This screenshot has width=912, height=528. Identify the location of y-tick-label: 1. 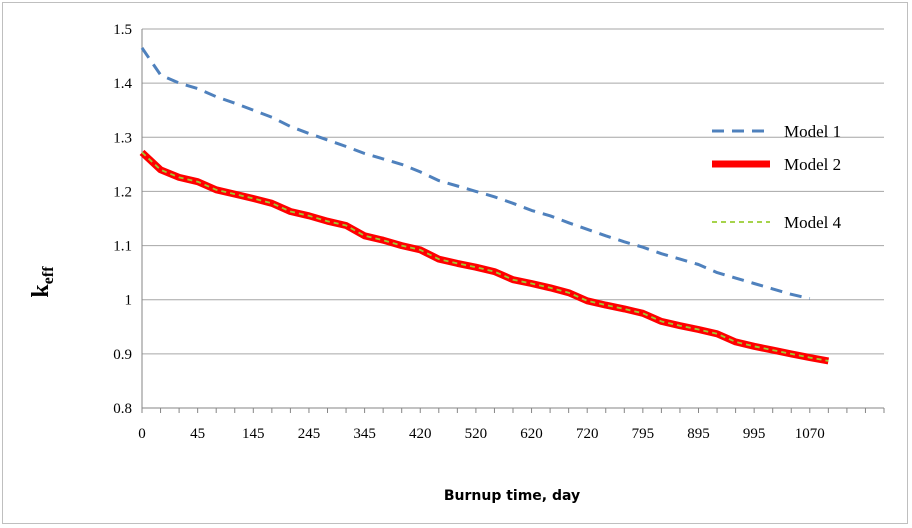
(129, 301).